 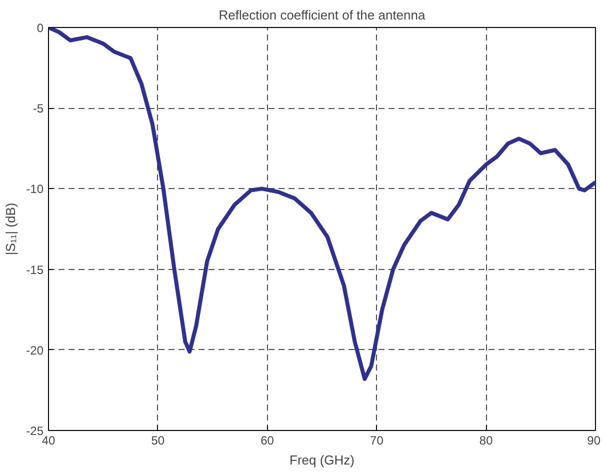 What do you see at coordinates (322, 15) in the screenshot?
I see `chart-title: Reflection coefficient of the antenna` at bounding box center [322, 15].